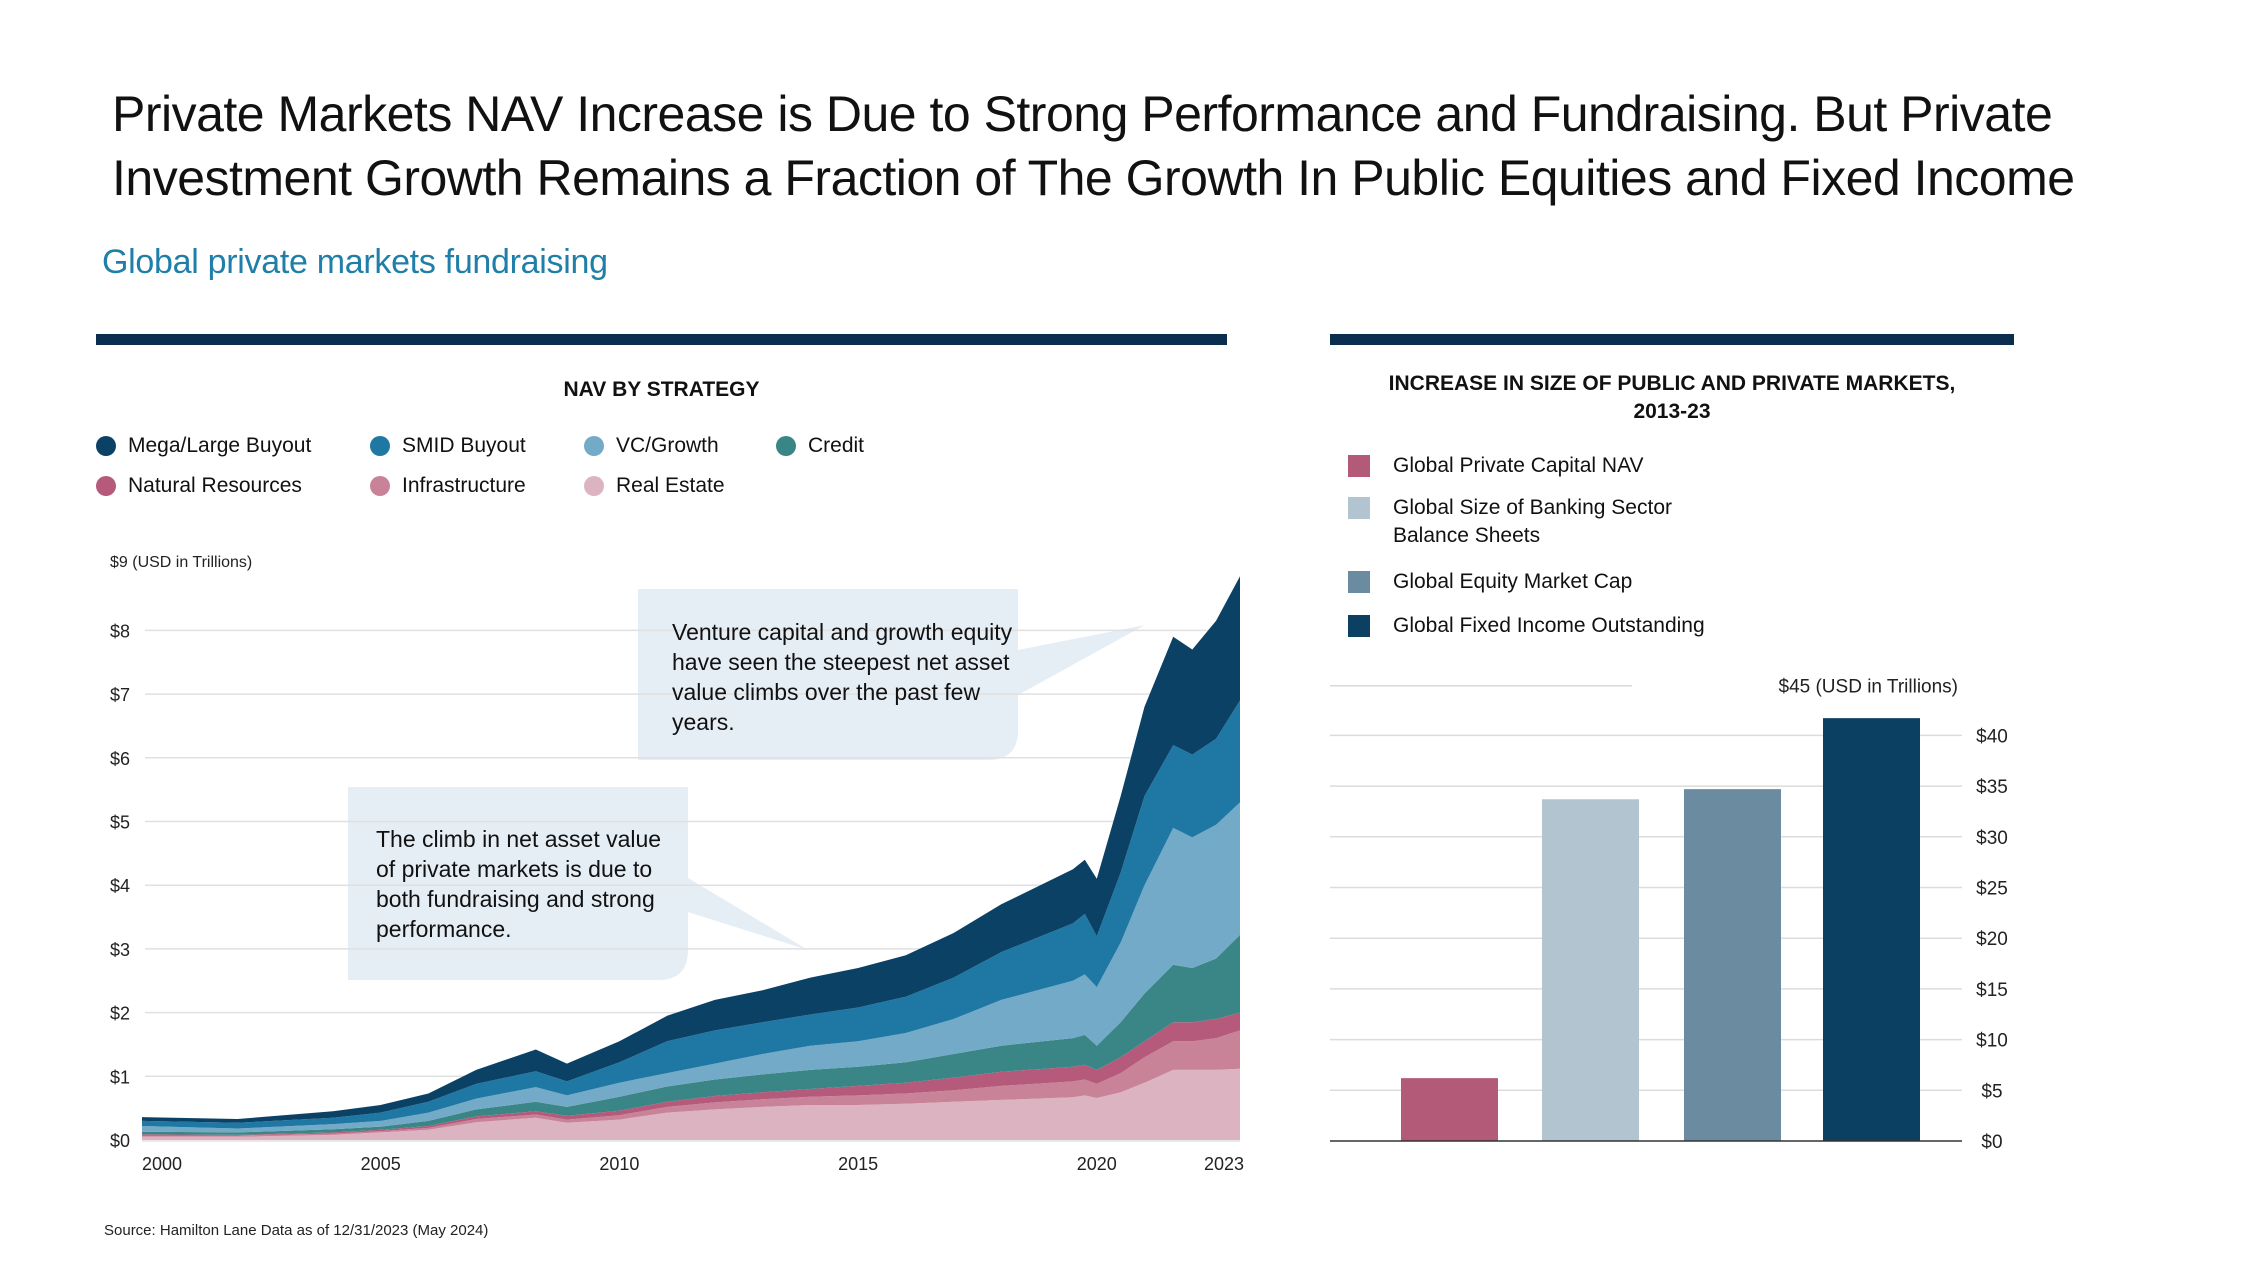  I want to click on x-tick-label: 2000, so click(162, 1164).